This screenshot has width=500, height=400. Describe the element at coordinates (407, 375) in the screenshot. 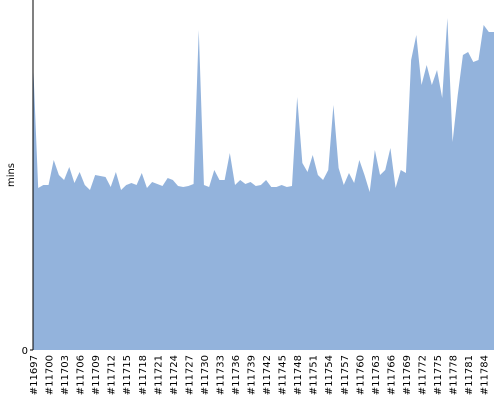

I see `x-tick-label: #11769` at that location.